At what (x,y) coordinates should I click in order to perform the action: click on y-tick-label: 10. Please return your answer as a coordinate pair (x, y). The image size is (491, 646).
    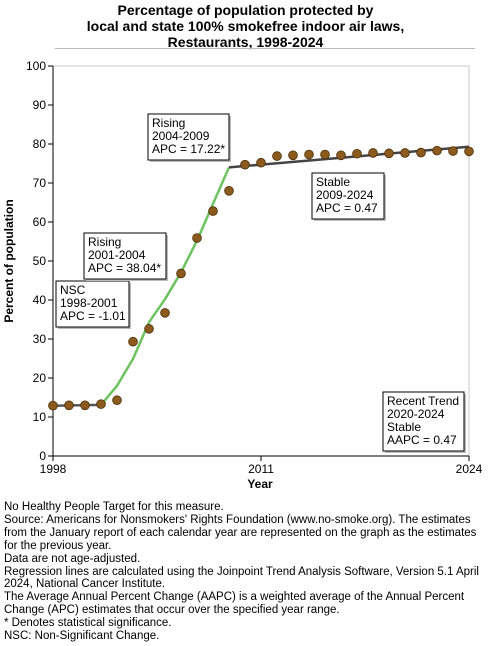
    Looking at the image, I should click on (40, 417).